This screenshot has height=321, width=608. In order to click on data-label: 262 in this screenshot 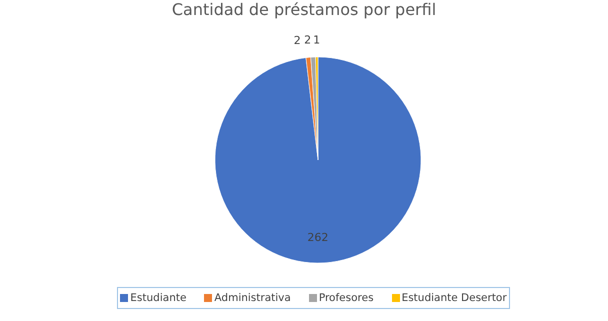, I will do `click(317, 237)`.